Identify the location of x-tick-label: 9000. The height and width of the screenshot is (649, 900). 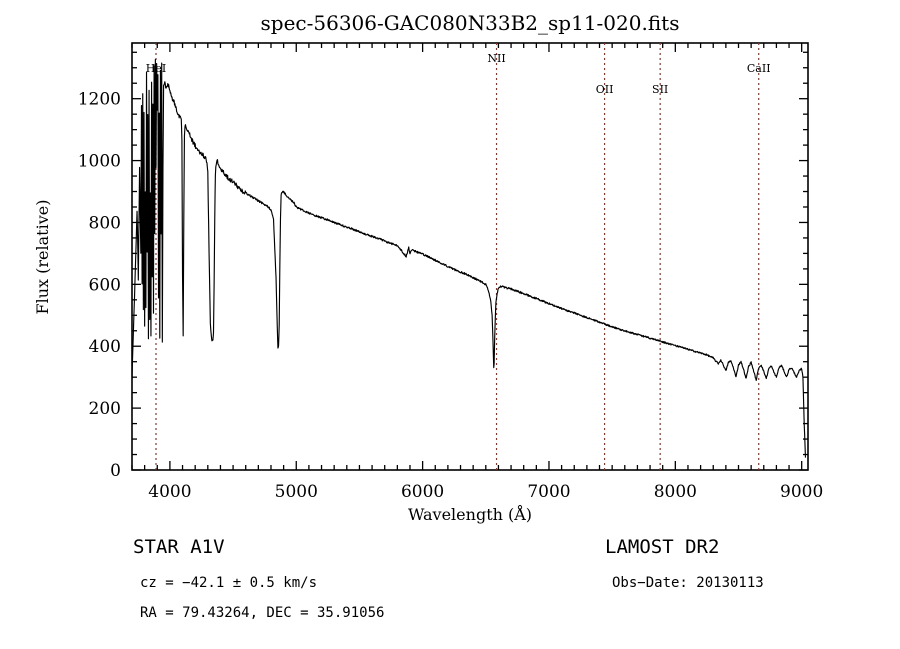
(801, 492).